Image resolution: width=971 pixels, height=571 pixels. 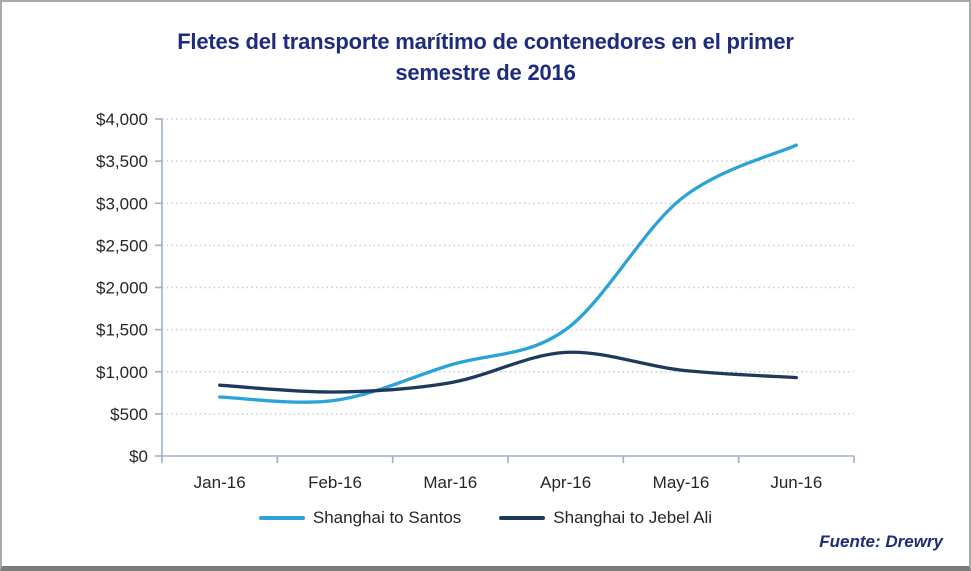 What do you see at coordinates (122, 161) in the screenshot?
I see `y-tick-label: $3,500` at bounding box center [122, 161].